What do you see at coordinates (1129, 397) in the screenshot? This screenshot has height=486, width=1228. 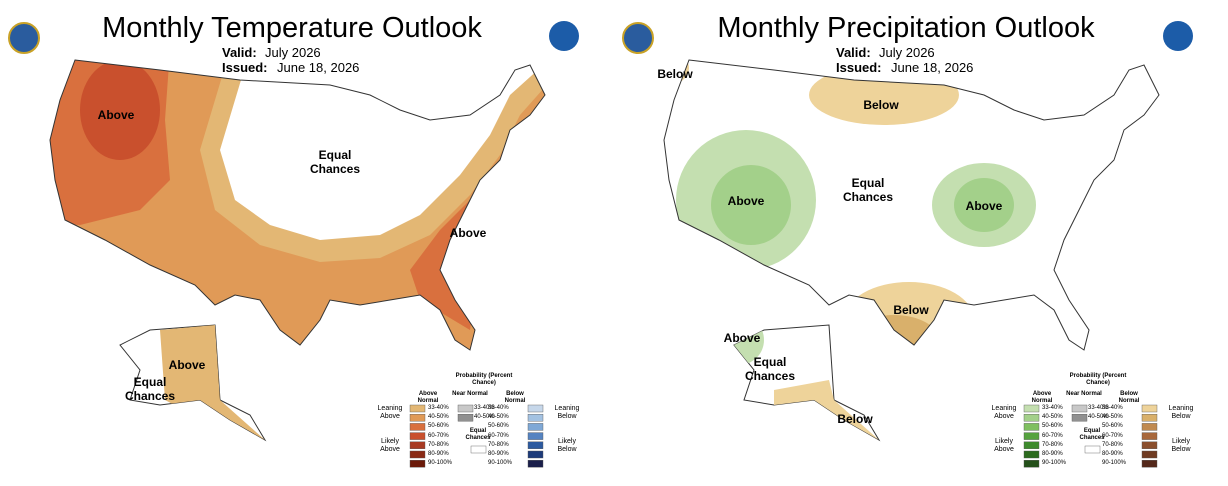 I see `legend-column-header: Below Normal` at bounding box center [1129, 397].